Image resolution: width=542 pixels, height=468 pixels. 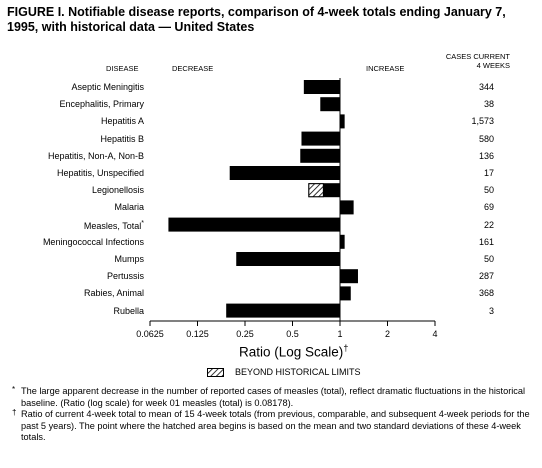 What do you see at coordinates (129, 259) in the screenshot?
I see `disease-label-10: Mumps` at bounding box center [129, 259].